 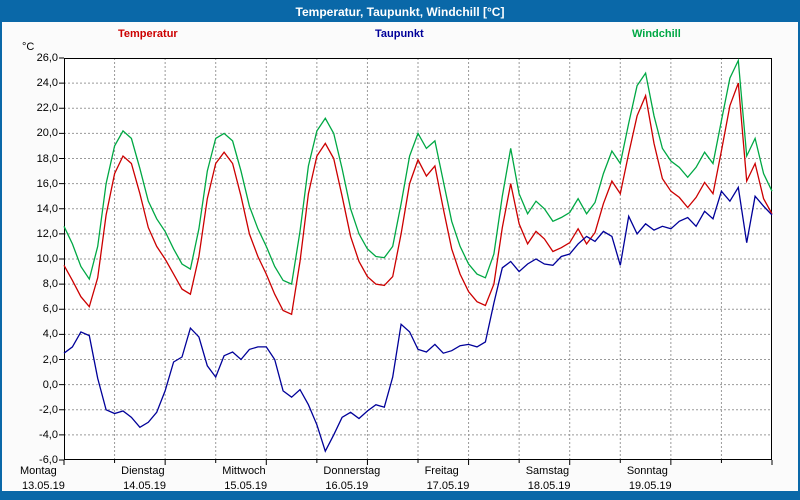 I want to click on window-titlebar: Temperatur, Taupunkt, Windchill [°C], so click(x=400, y=12).